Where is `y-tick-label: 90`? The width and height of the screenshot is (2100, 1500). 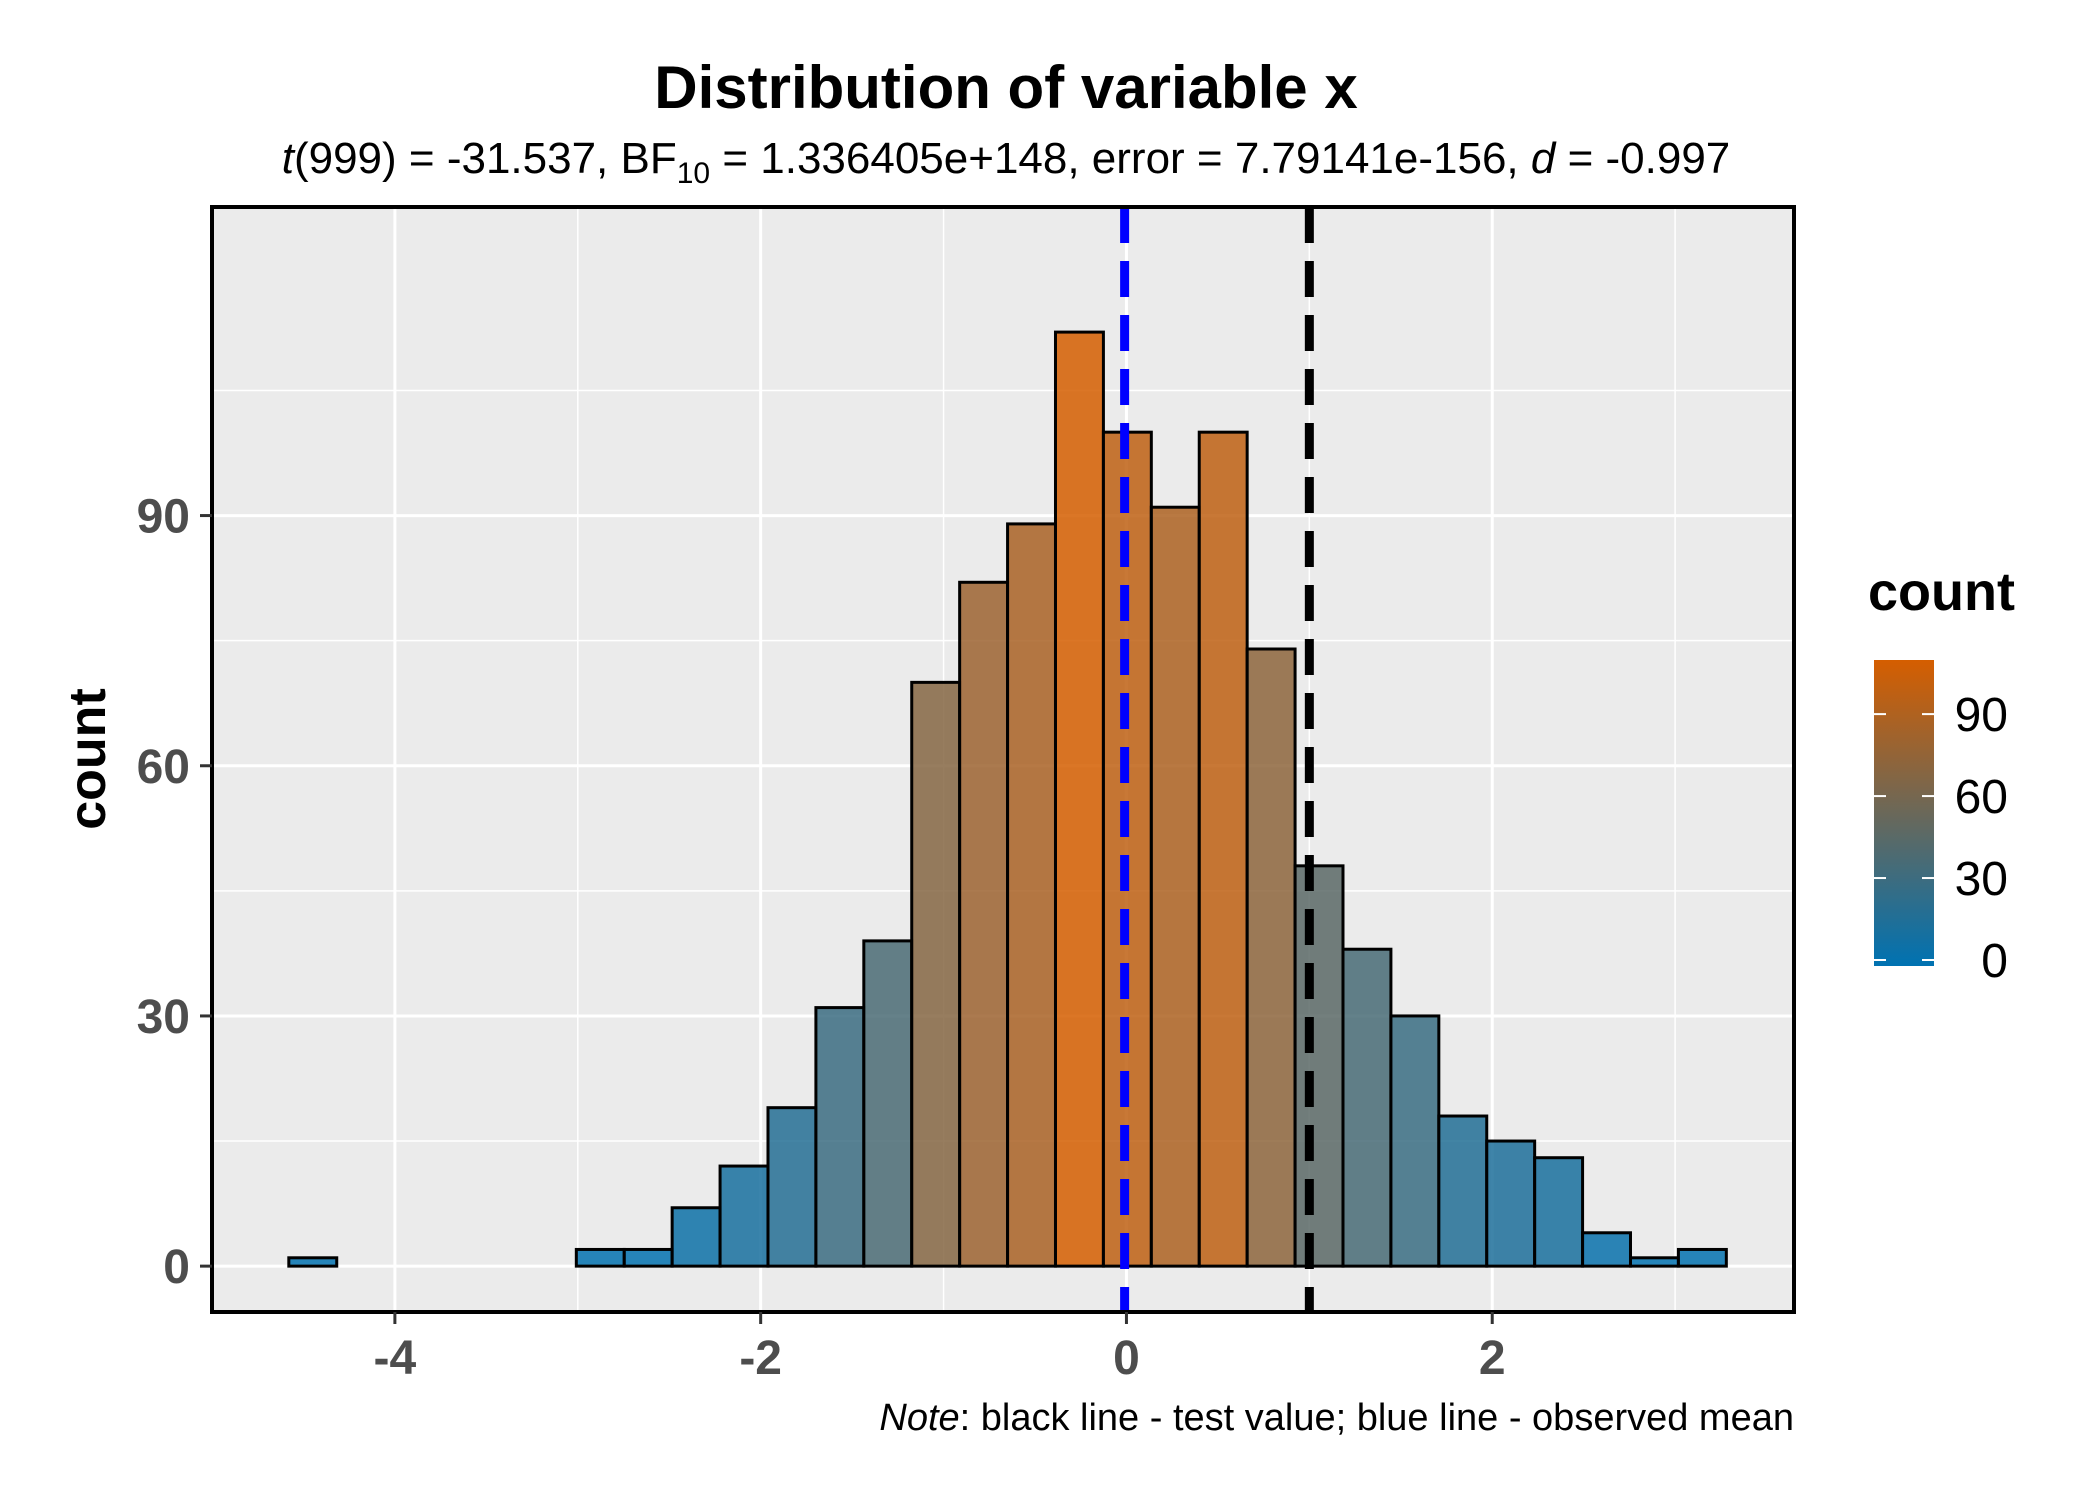
y-tick-label: 90 is located at coordinates (163, 517).